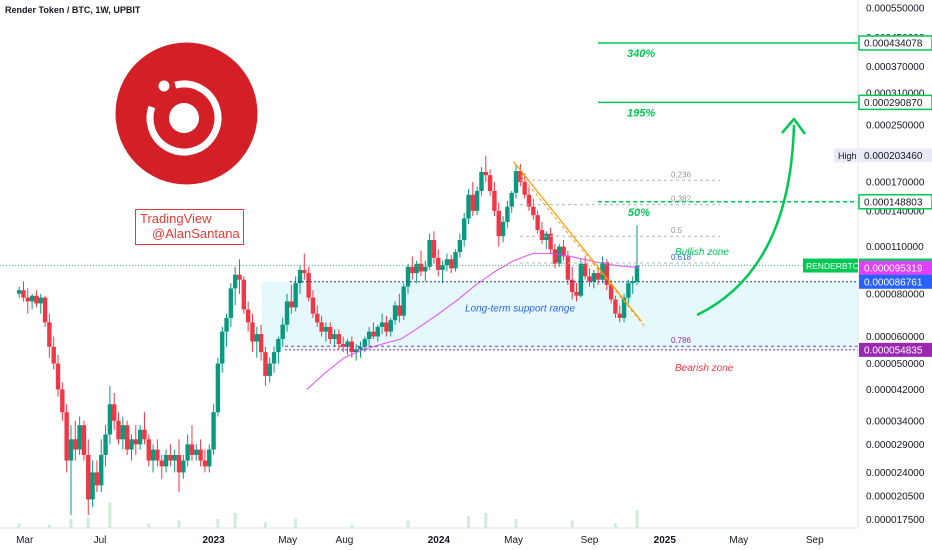  I want to click on symbol-tag-text: RENDERBTC, so click(832, 266).